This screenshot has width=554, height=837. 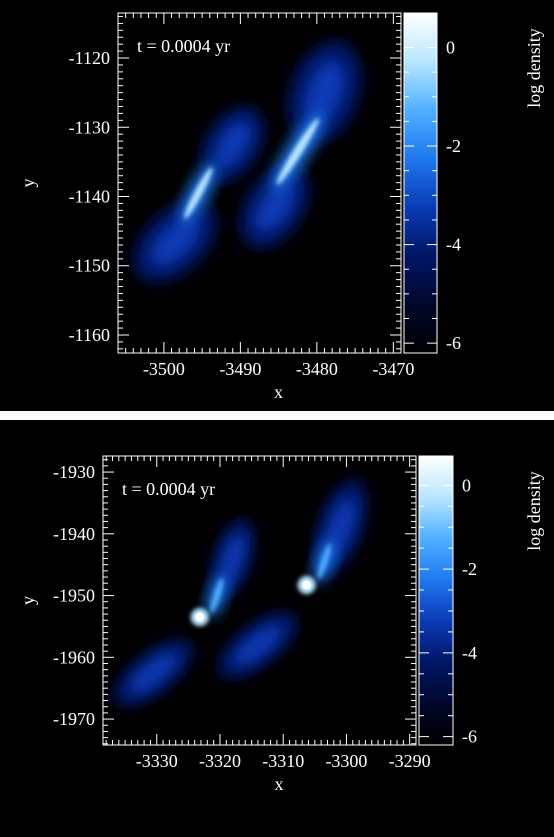 I want to click on x-tick-label: -3490, so click(x=240, y=369).